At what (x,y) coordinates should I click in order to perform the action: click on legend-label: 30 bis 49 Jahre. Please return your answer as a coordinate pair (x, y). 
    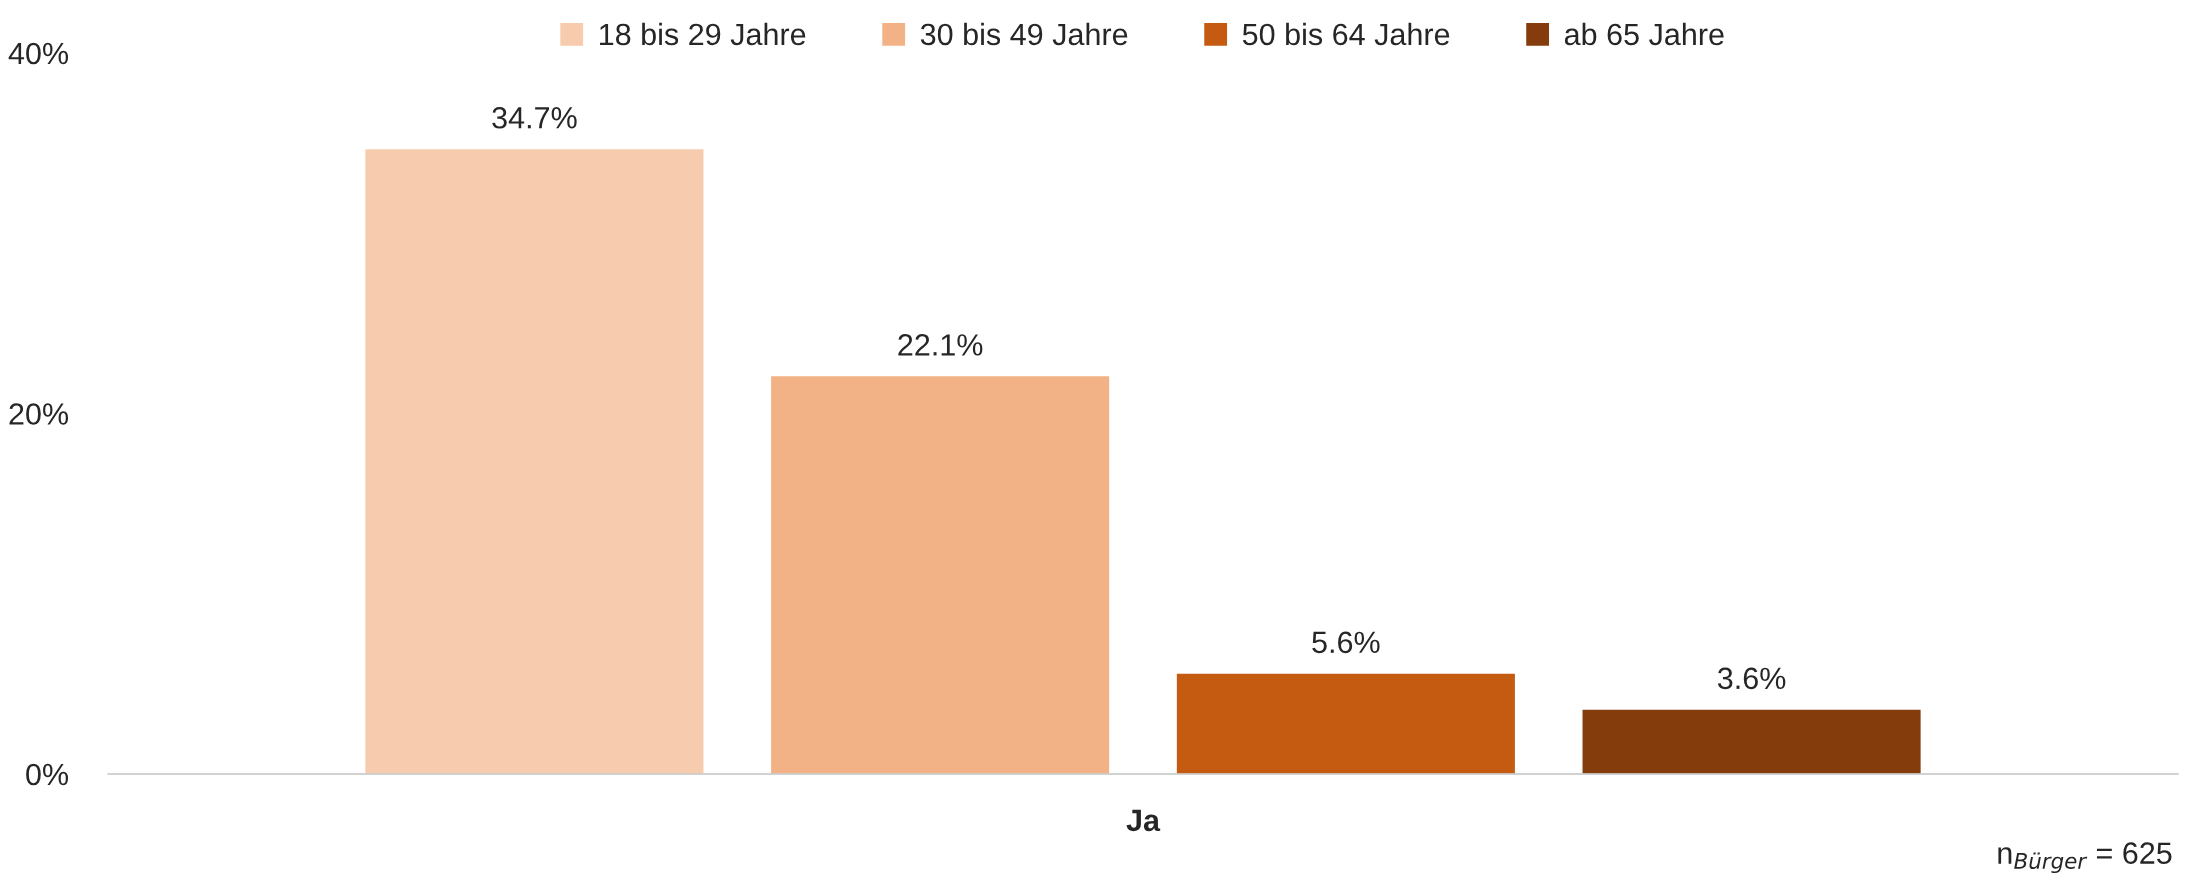
    Looking at the image, I should click on (1024, 34).